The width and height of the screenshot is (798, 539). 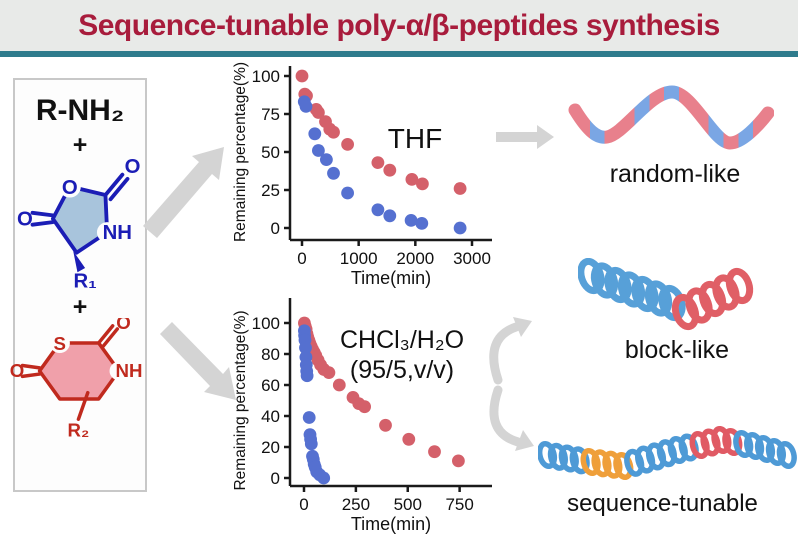 What do you see at coordinates (133, 167) in the screenshot?
I see `nca-top-o: O` at bounding box center [133, 167].